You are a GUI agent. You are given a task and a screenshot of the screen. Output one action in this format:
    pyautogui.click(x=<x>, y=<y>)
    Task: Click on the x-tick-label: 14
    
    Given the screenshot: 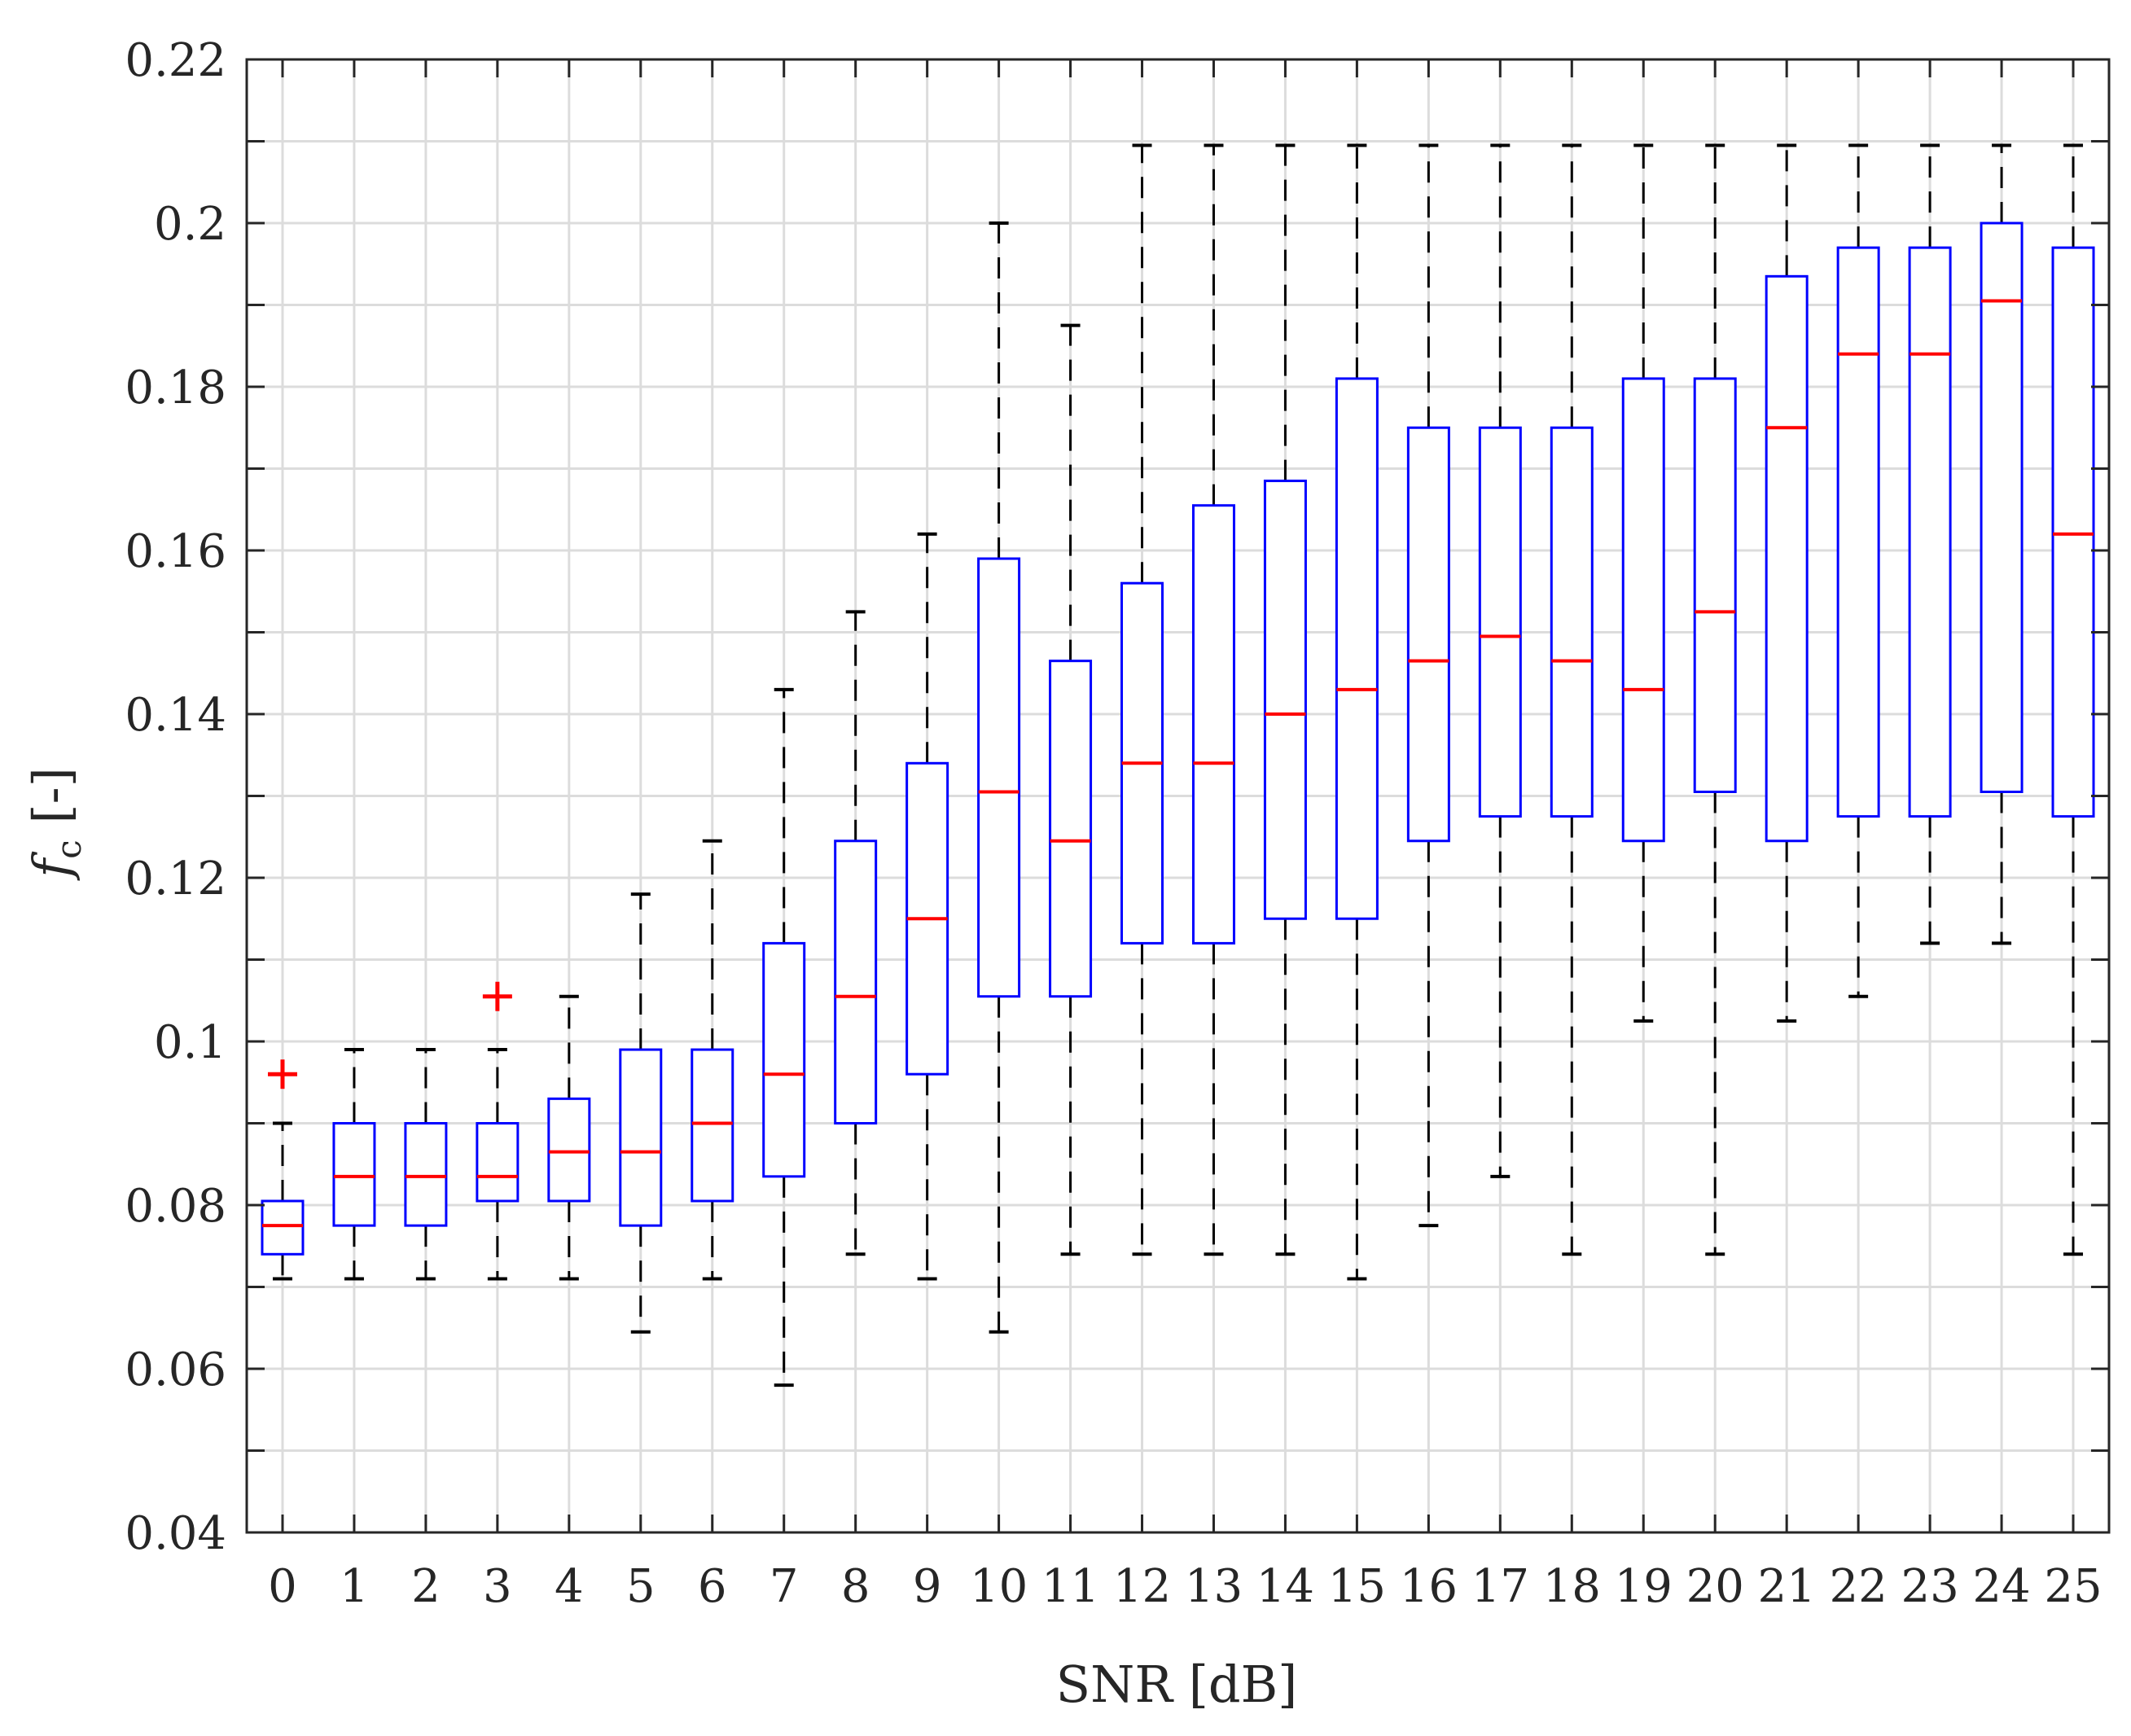 What is the action you would take?
    pyautogui.click(x=1285, y=1586)
    